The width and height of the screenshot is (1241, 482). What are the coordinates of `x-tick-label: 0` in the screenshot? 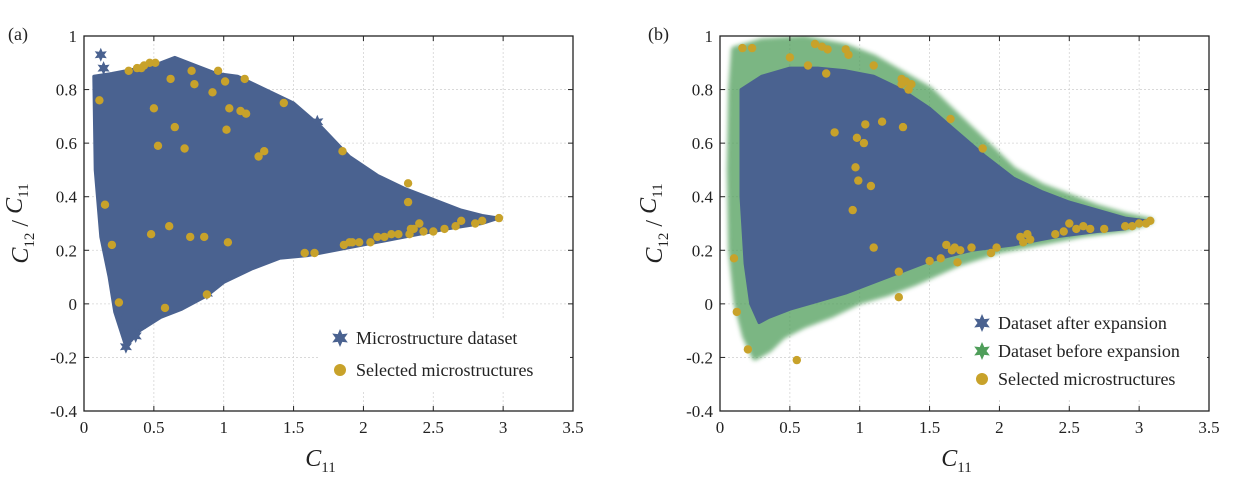 It's located at (720, 427).